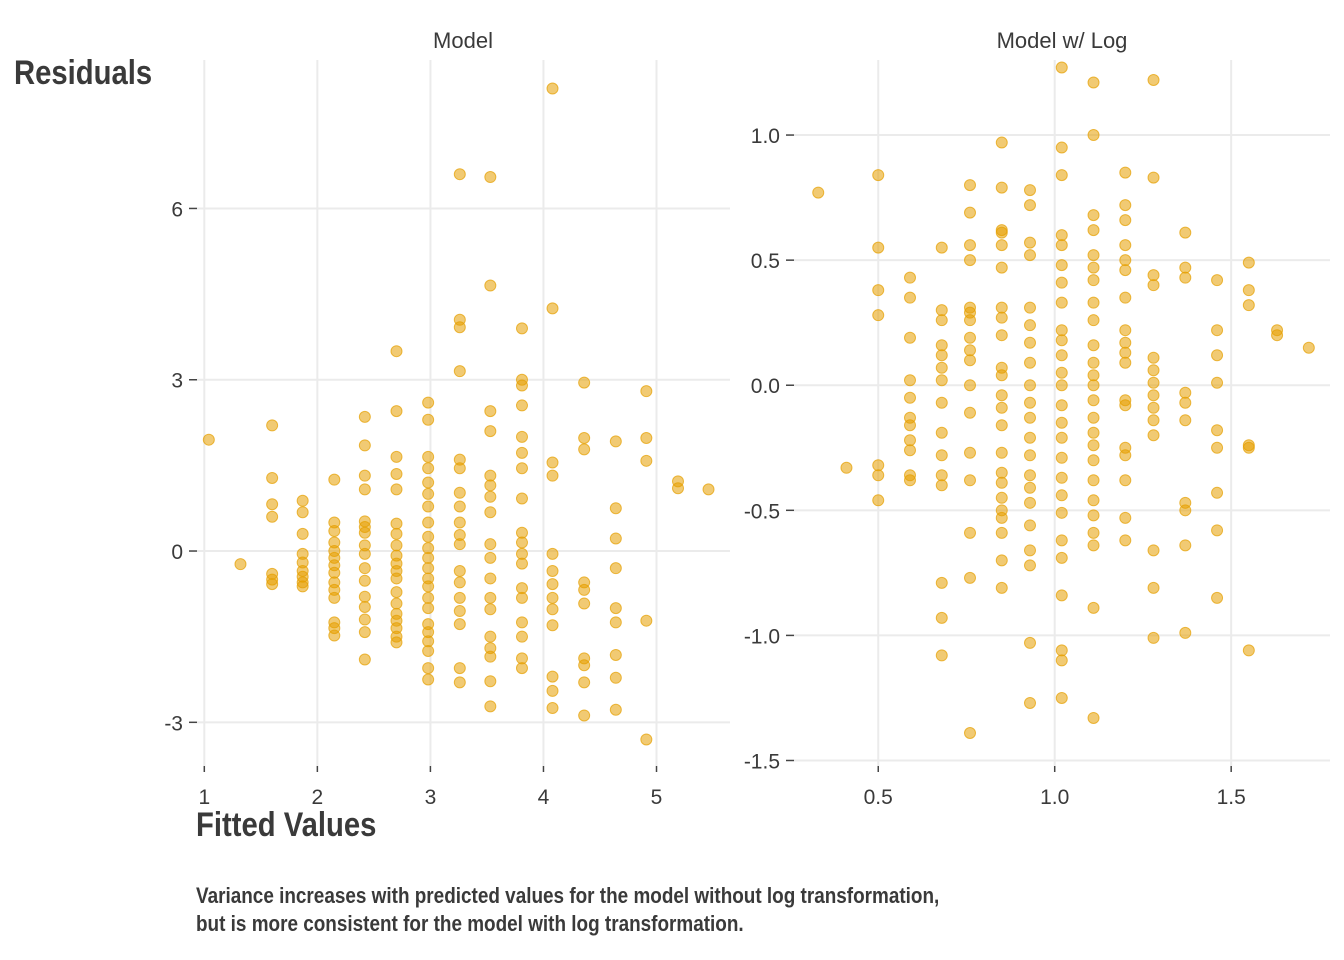 The width and height of the screenshot is (1344, 960). What do you see at coordinates (878, 797) in the screenshot?
I see `x-tick-label: 0.5` at bounding box center [878, 797].